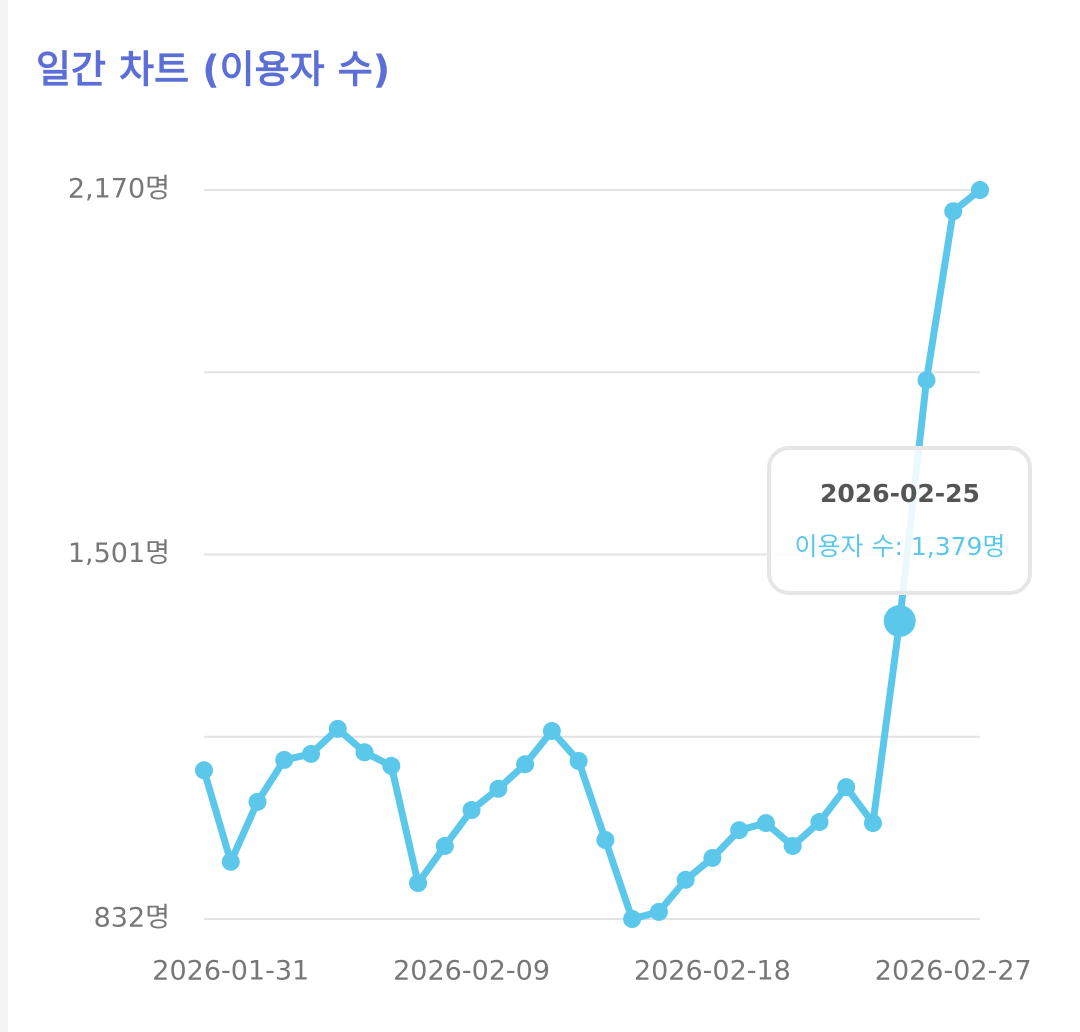  What do you see at coordinates (213, 70) in the screenshot?
I see `chart-title: 일간 차트 (이용자 수)` at bounding box center [213, 70].